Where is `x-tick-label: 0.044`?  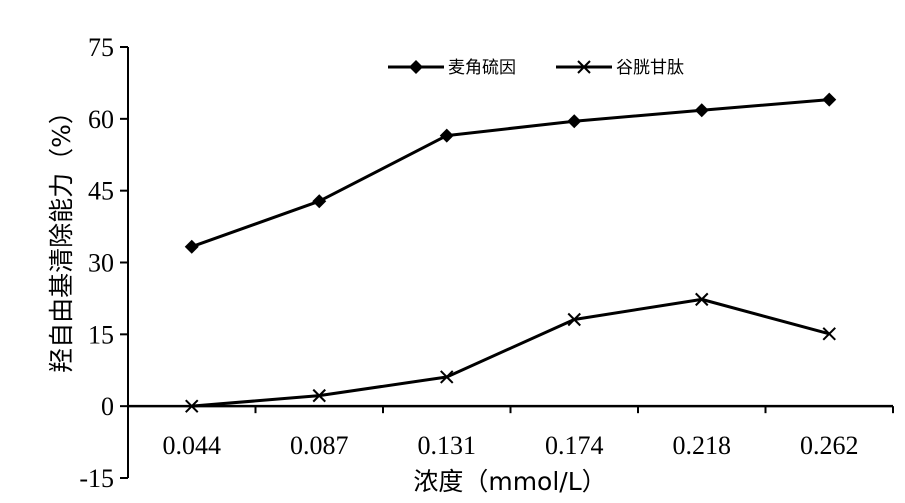 x-tick-label: 0.044 is located at coordinates (192, 445).